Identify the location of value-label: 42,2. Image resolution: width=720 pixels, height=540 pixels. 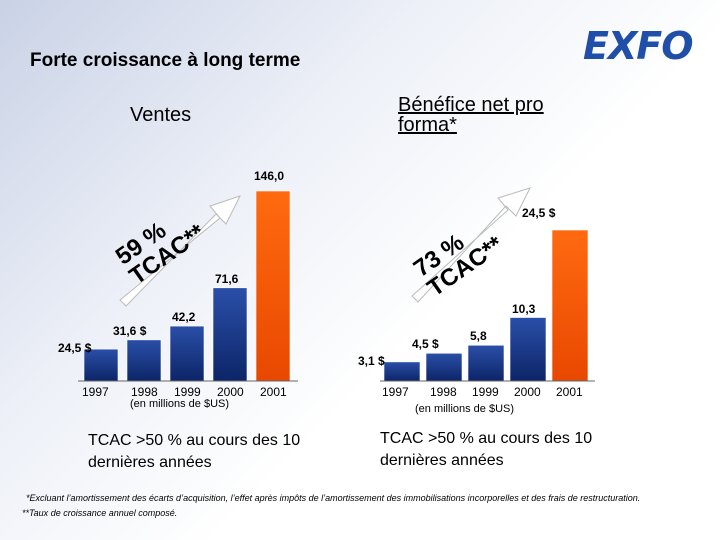
(184, 317).